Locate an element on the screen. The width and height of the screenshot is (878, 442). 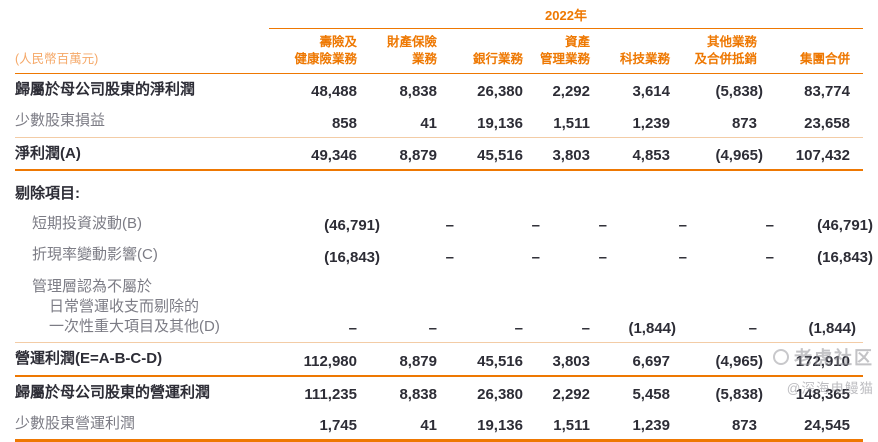
value-cell: 1,745 is located at coordinates (338, 425).